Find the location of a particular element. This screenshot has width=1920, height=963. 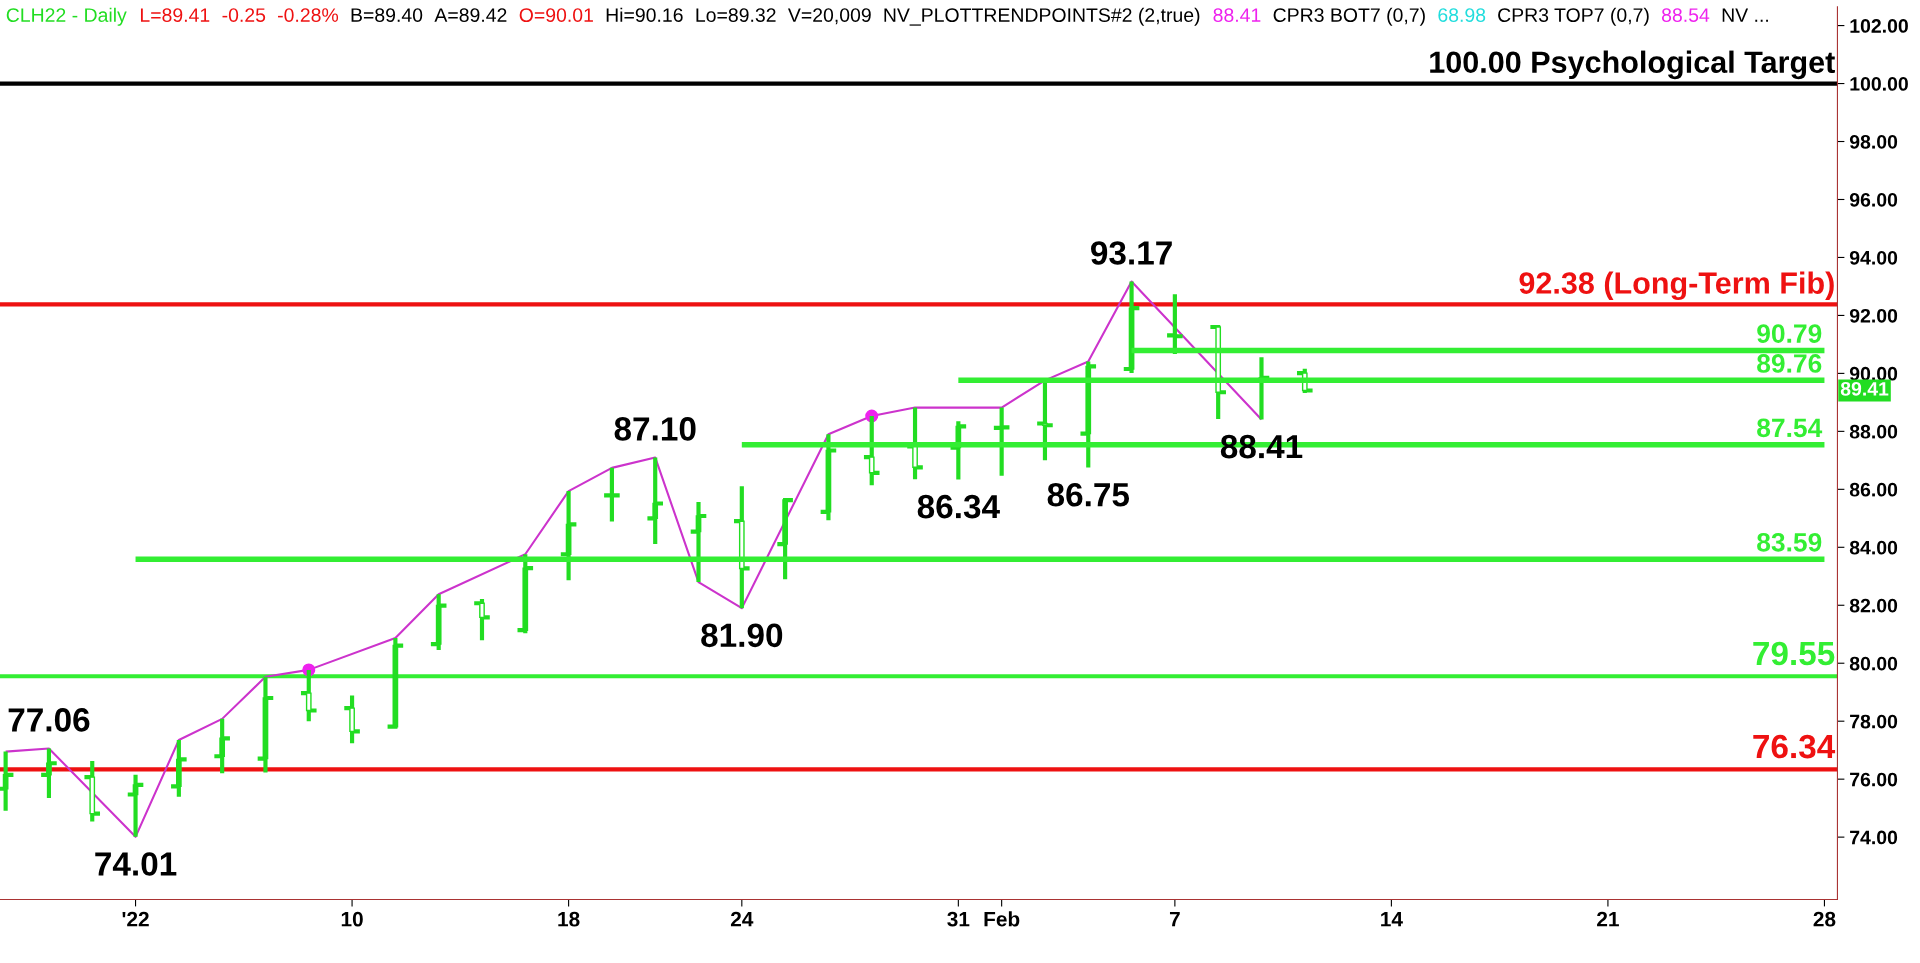

y-tick-label: 74.00 is located at coordinates (1874, 837).